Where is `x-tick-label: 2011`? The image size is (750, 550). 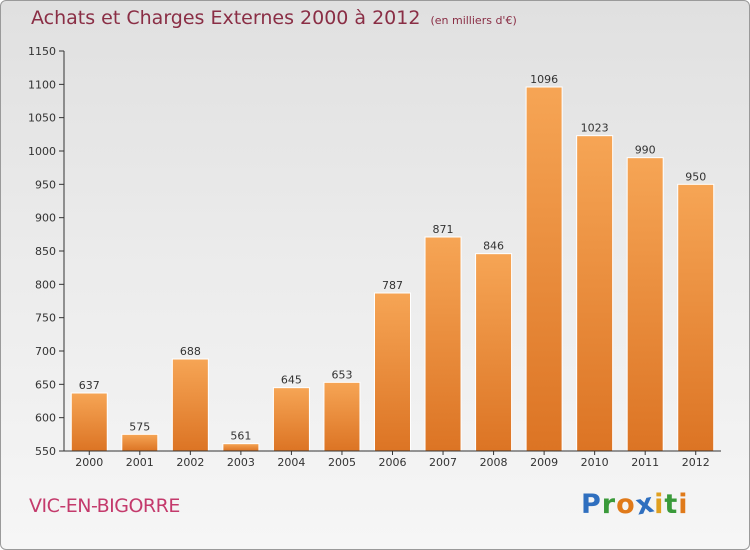 x-tick-label: 2011 is located at coordinates (645, 462).